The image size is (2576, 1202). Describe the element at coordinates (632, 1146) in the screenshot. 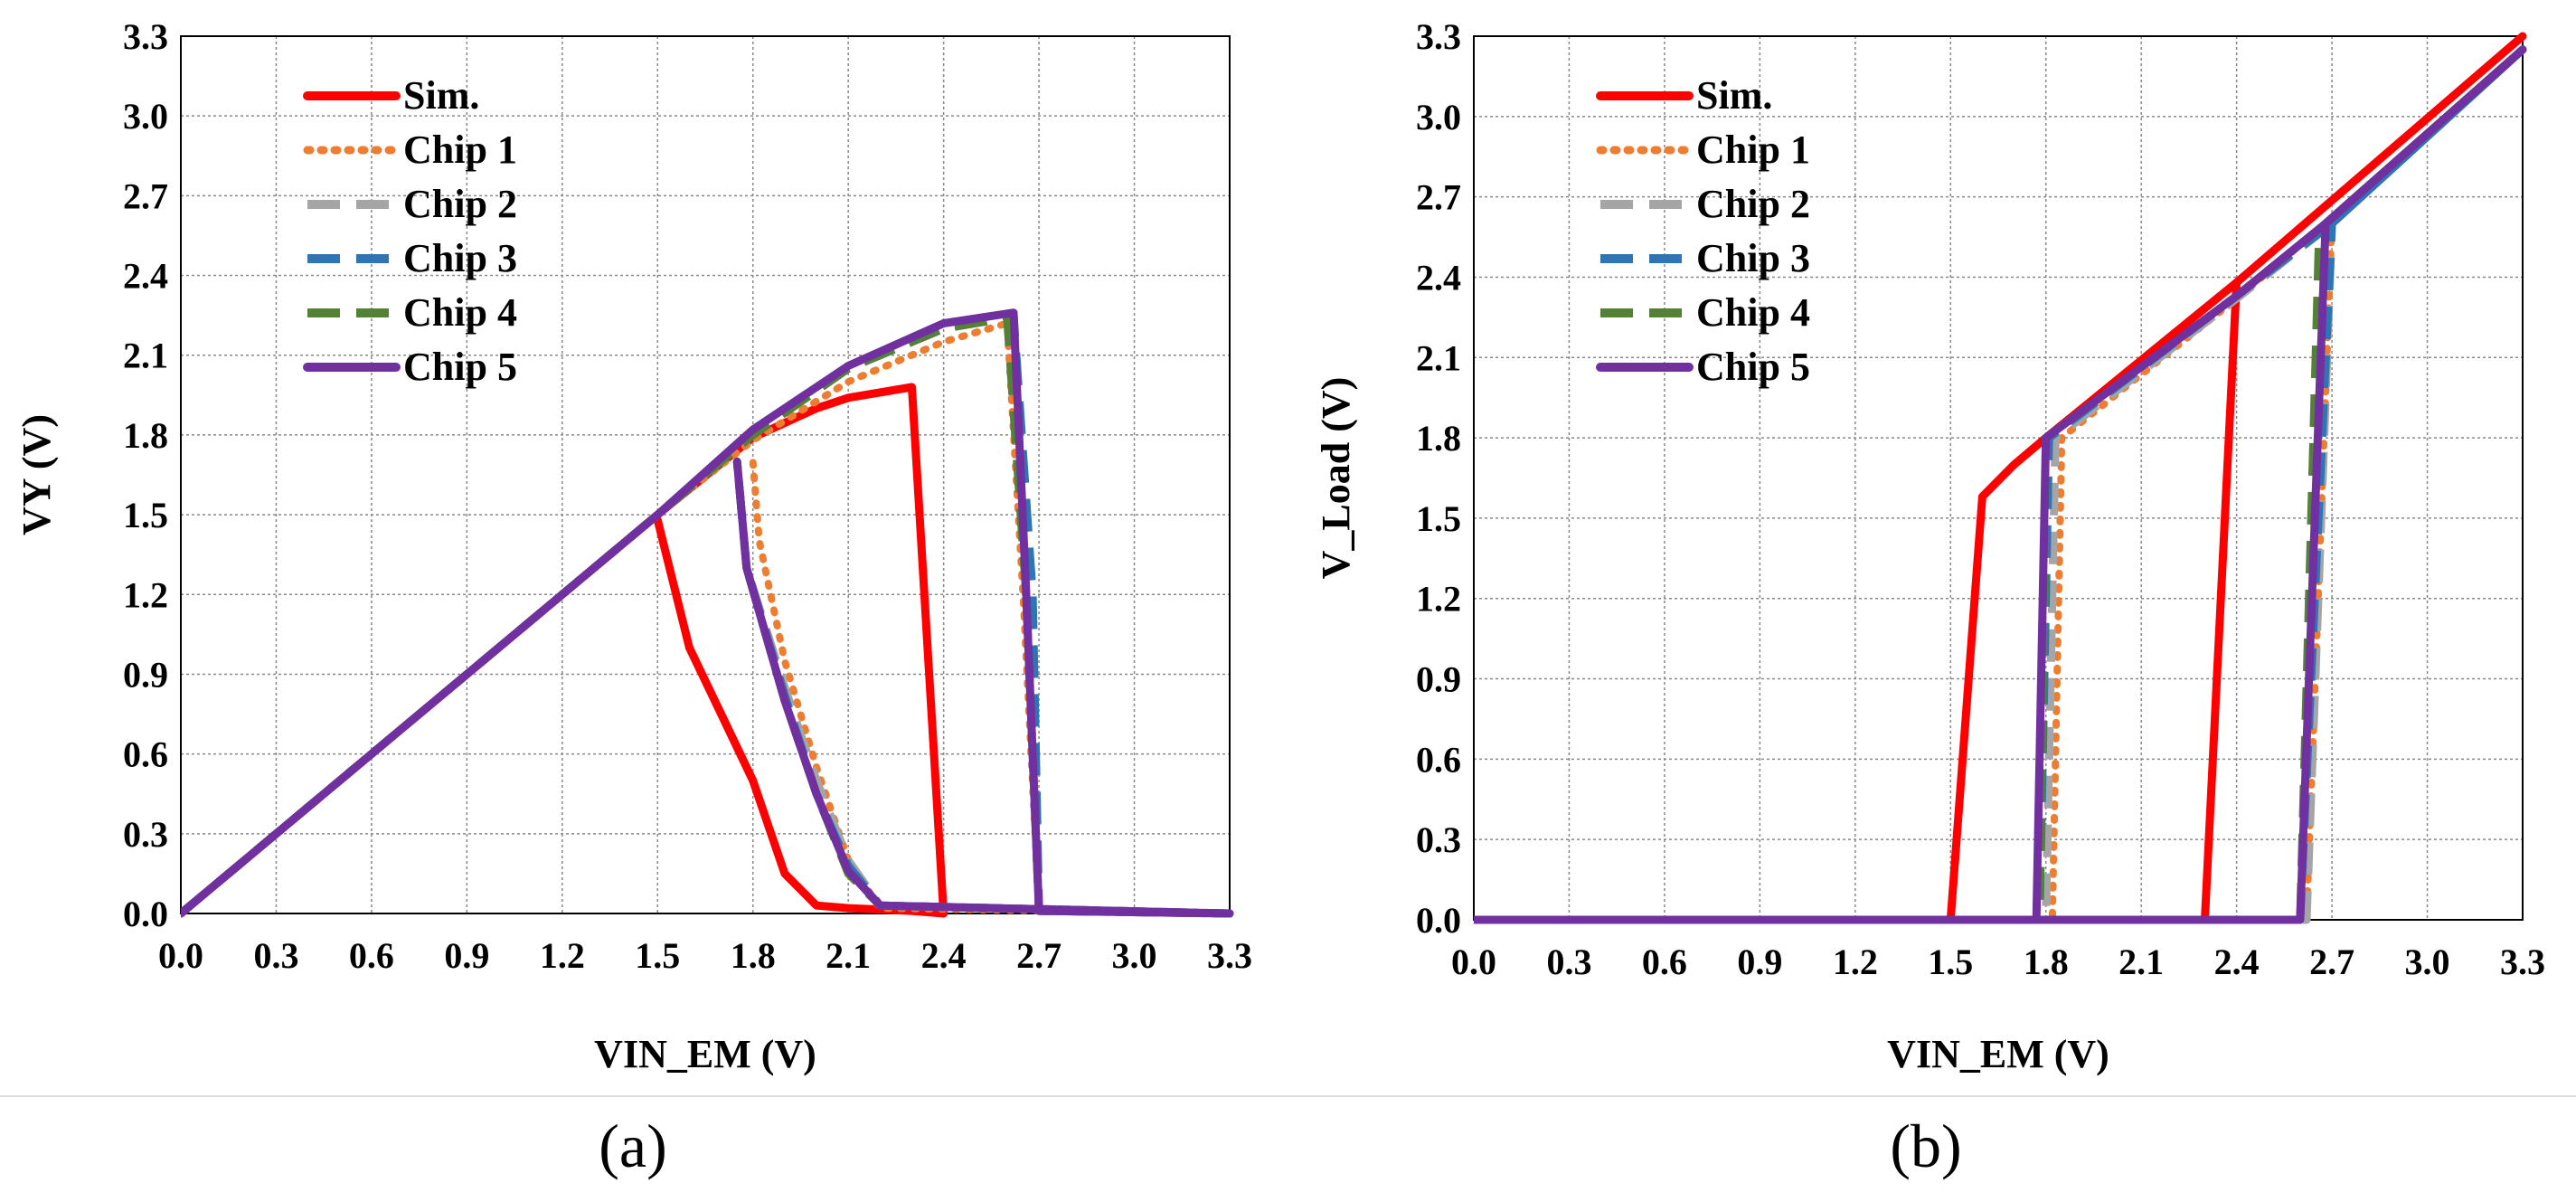

I see `panel-a-caption: (a)` at that location.